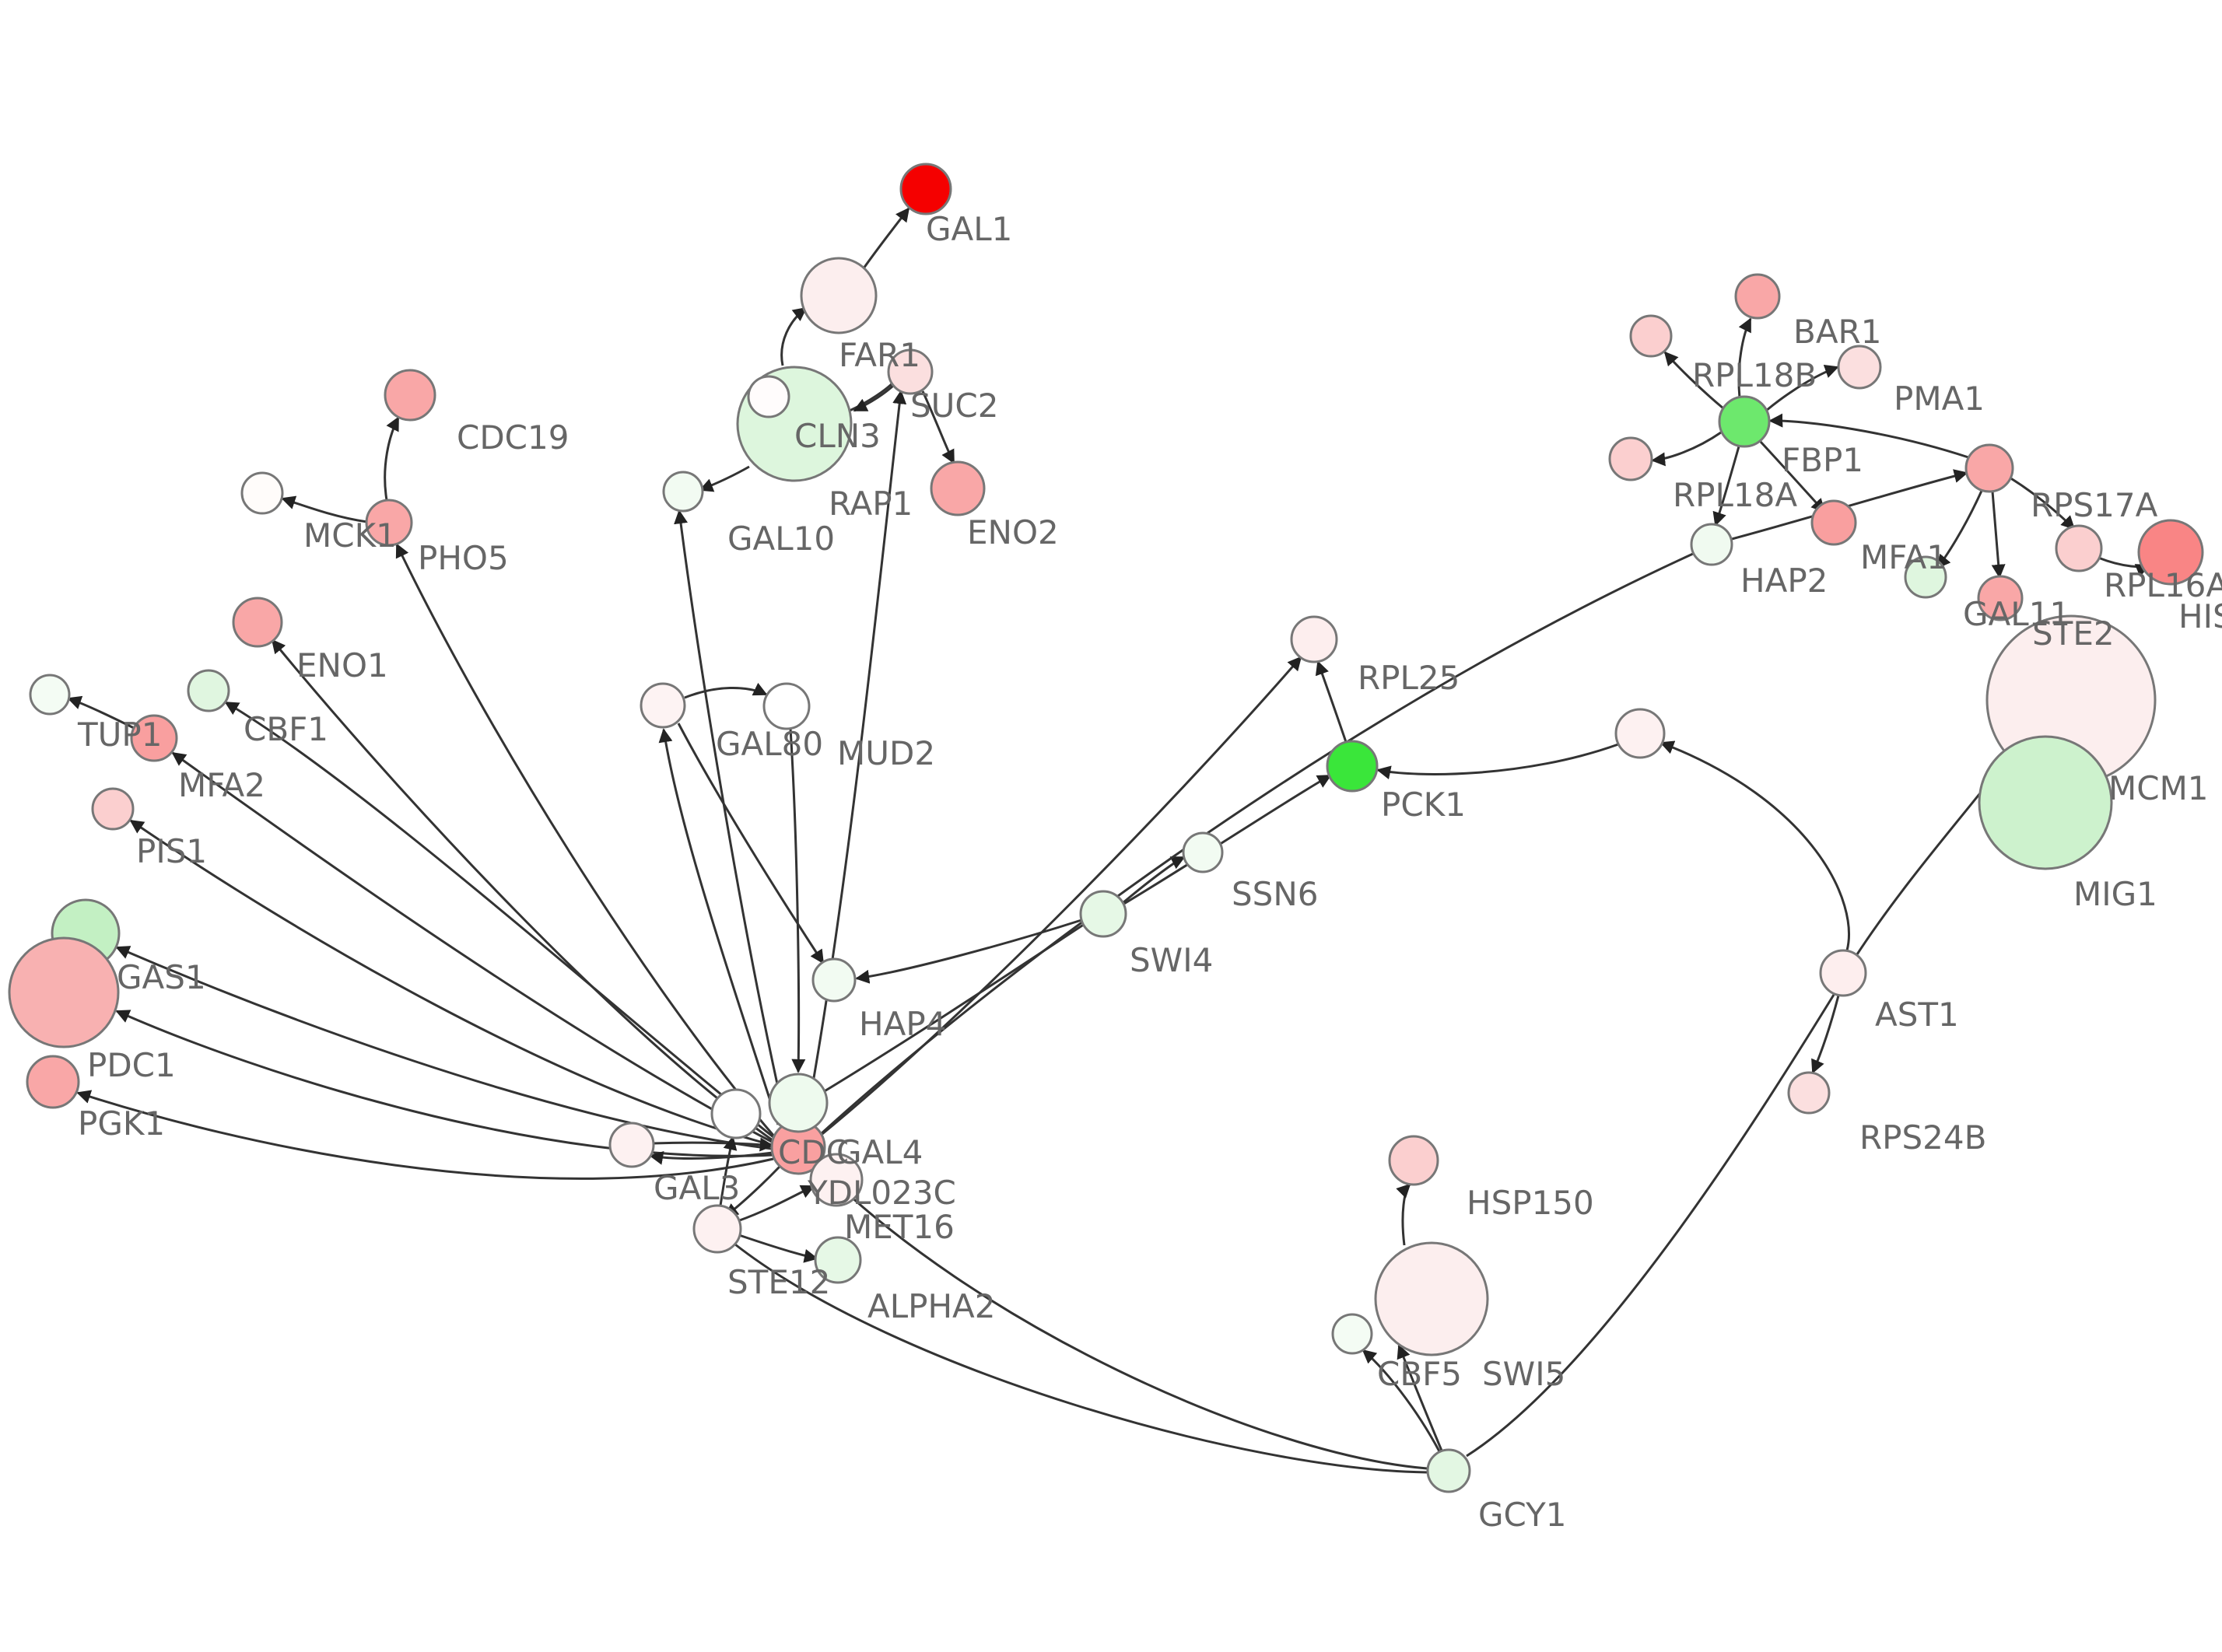  What do you see at coordinates (53, 1082) in the screenshot?
I see `node-pgk1` at bounding box center [53, 1082].